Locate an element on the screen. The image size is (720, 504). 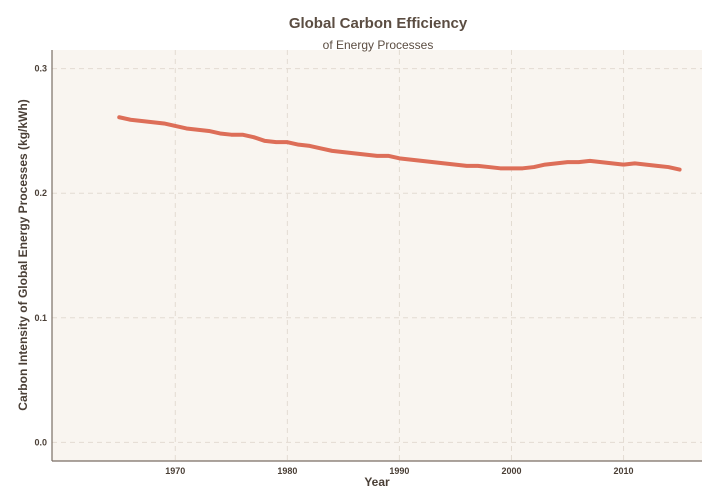
y-tick-label: 0.3 is located at coordinates (40, 69).